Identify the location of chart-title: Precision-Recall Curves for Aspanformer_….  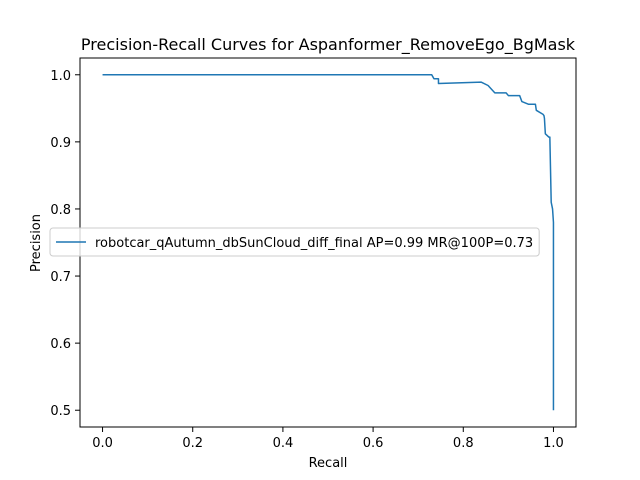
(328, 45).